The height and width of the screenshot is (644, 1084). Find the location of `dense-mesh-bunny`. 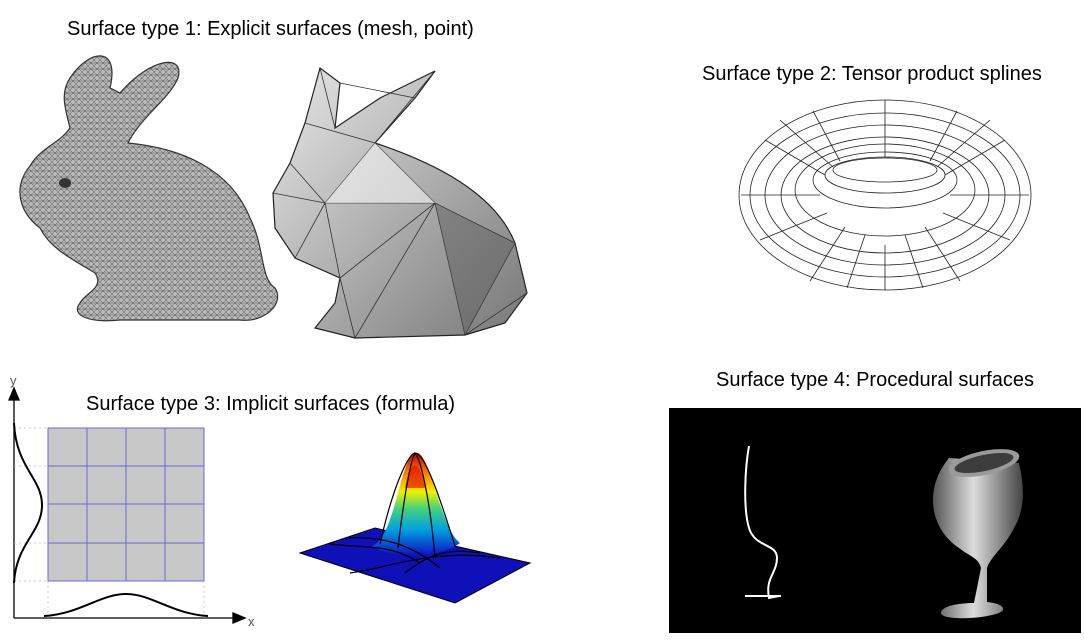

dense-mesh-bunny is located at coordinates (149, 188).